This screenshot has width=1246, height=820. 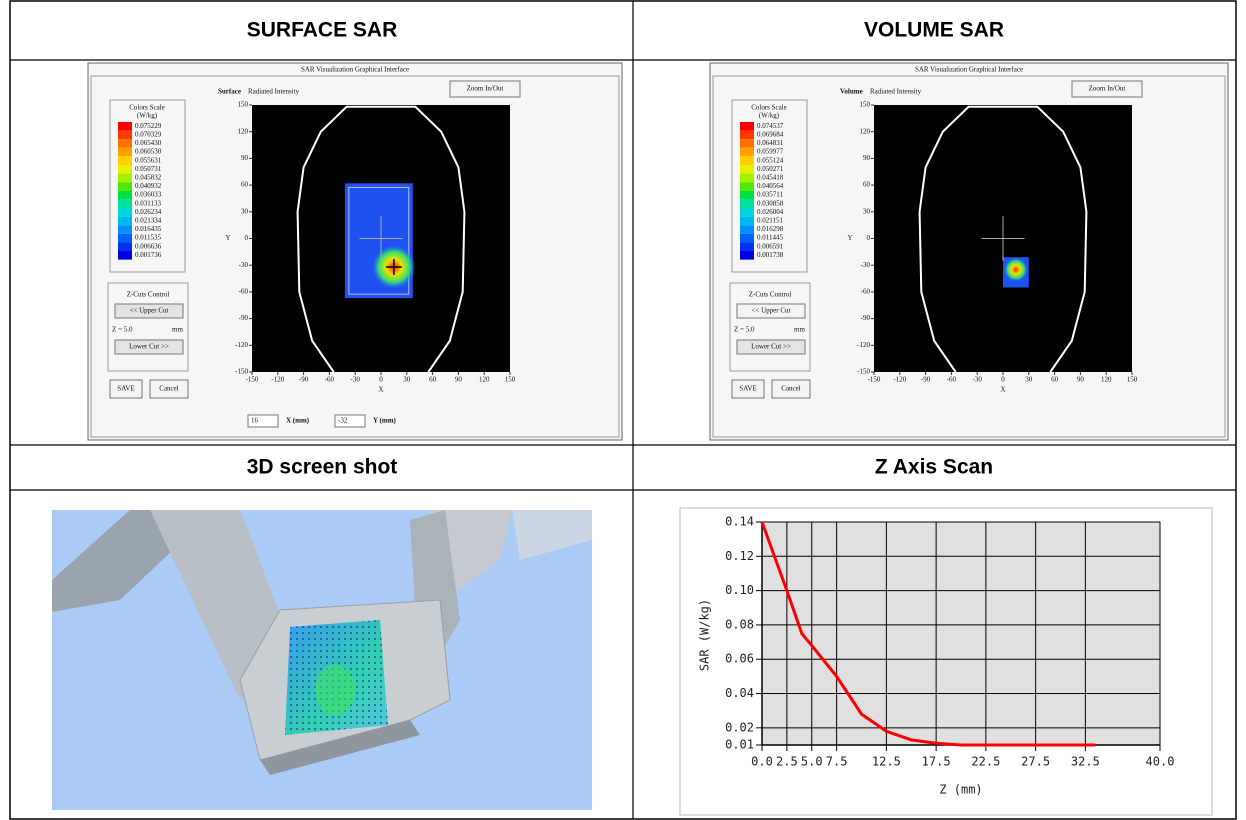 I want to click on y-axis-label: Y, so click(x=227, y=238).